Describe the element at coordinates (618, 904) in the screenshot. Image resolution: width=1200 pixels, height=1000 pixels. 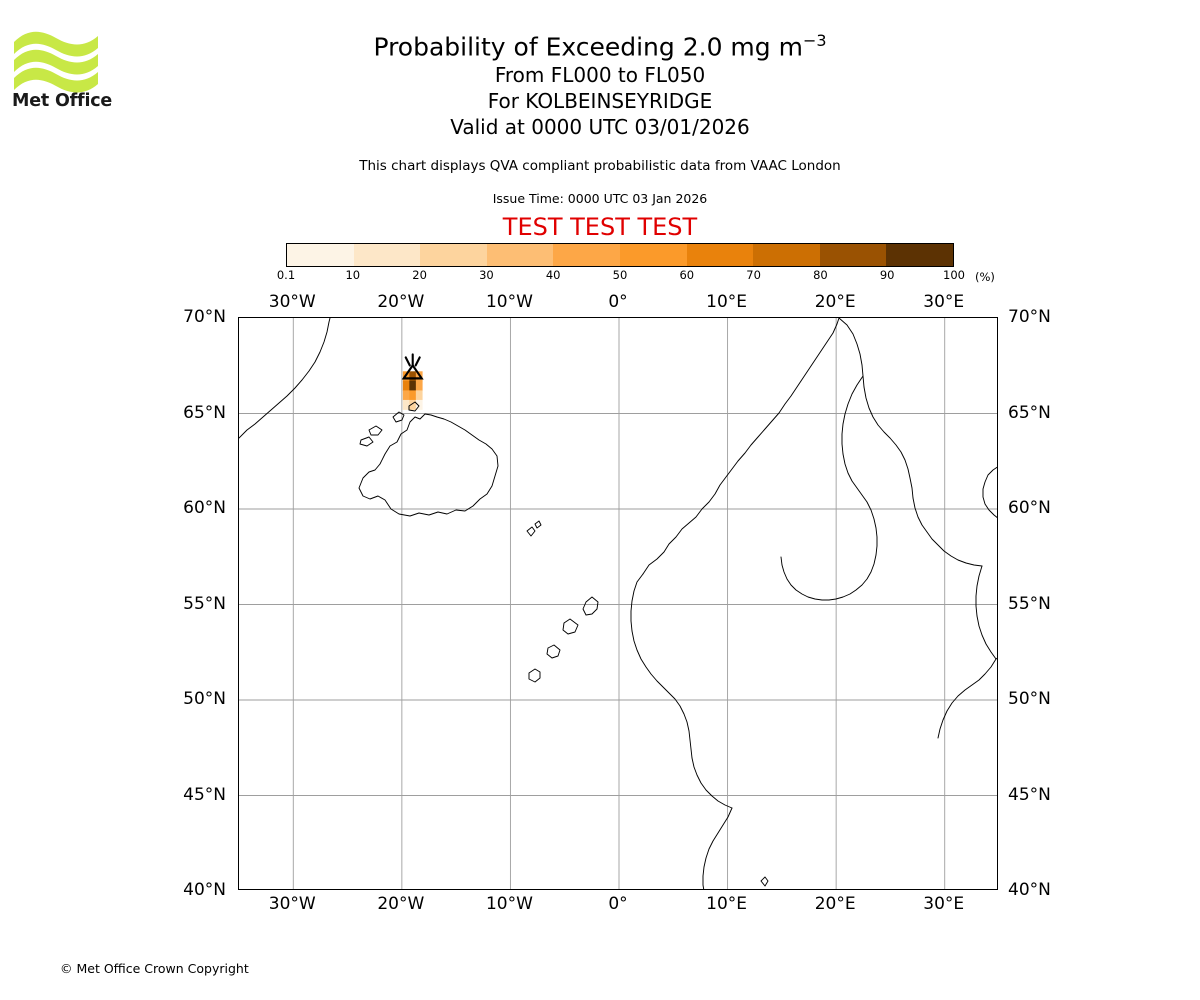
I see `lon-tick-0°-bottom: 0°` at that location.